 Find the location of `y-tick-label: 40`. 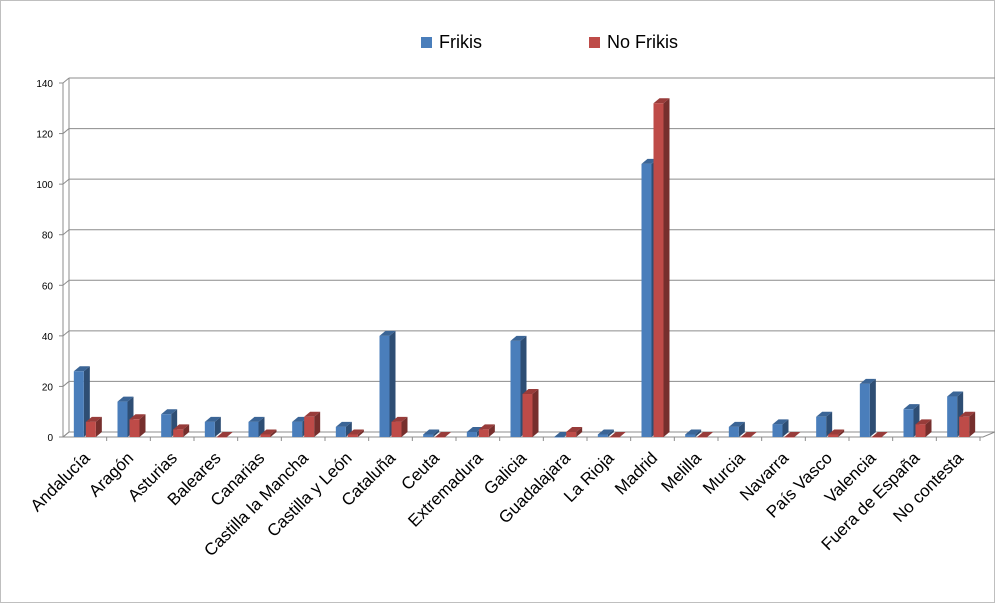

y-tick-label: 40 is located at coordinates (48, 337).